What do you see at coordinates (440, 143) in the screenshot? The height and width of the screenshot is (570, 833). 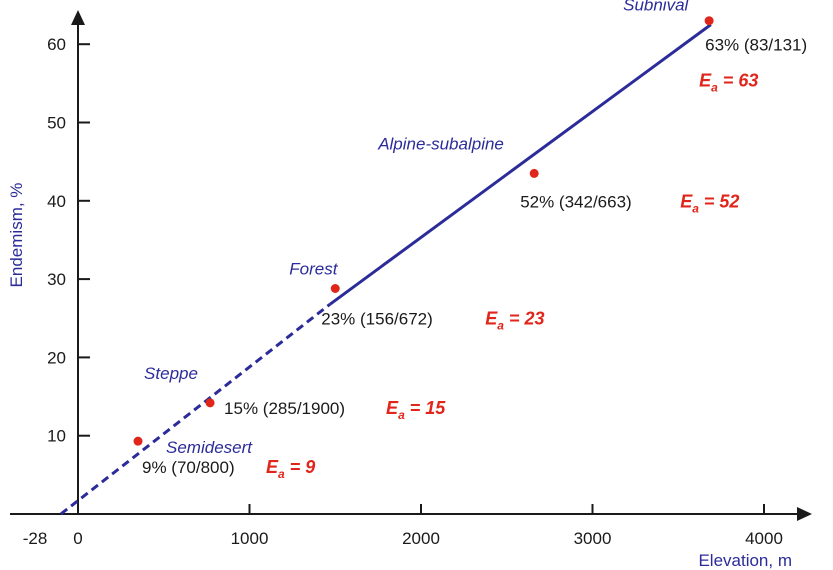 I see `zone-label: Alpine-subalpine` at bounding box center [440, 143].